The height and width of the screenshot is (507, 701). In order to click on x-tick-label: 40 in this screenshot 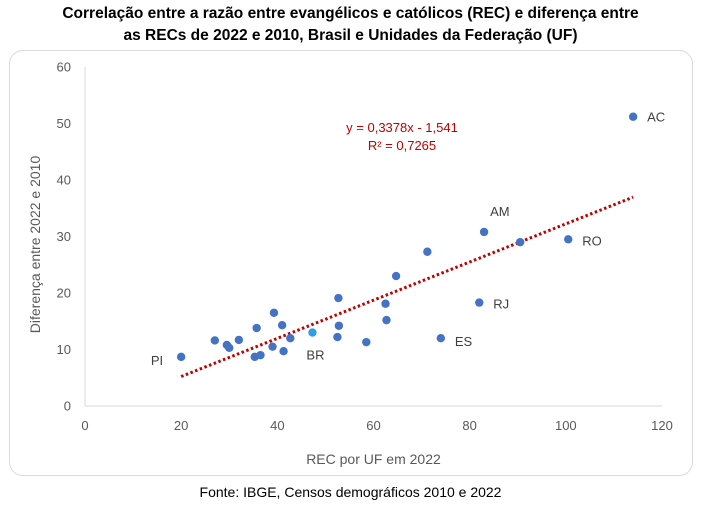, I will do `click(277, 425)`.